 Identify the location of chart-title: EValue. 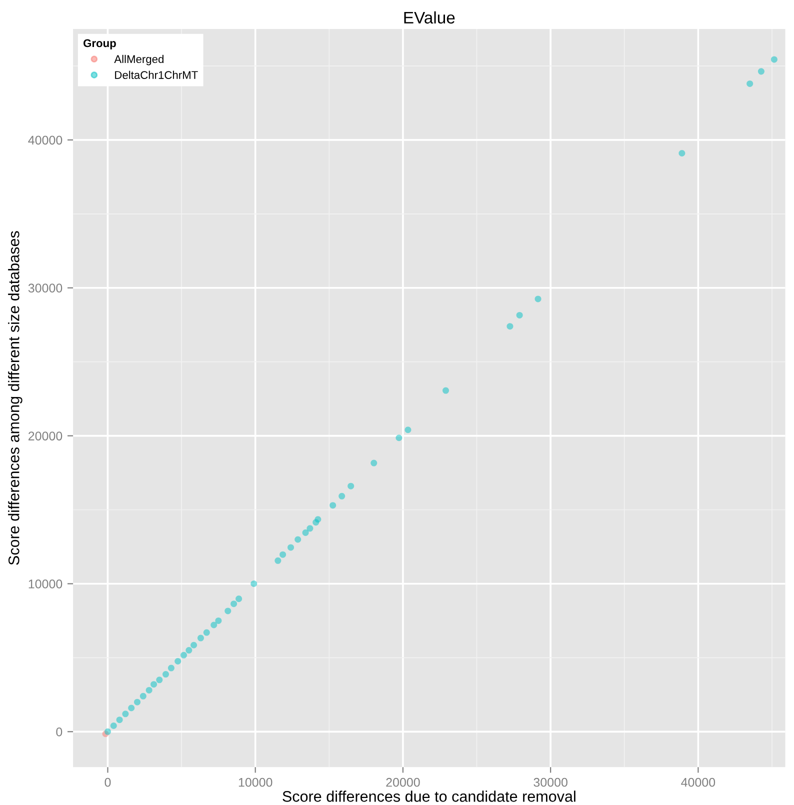
(429, 17).